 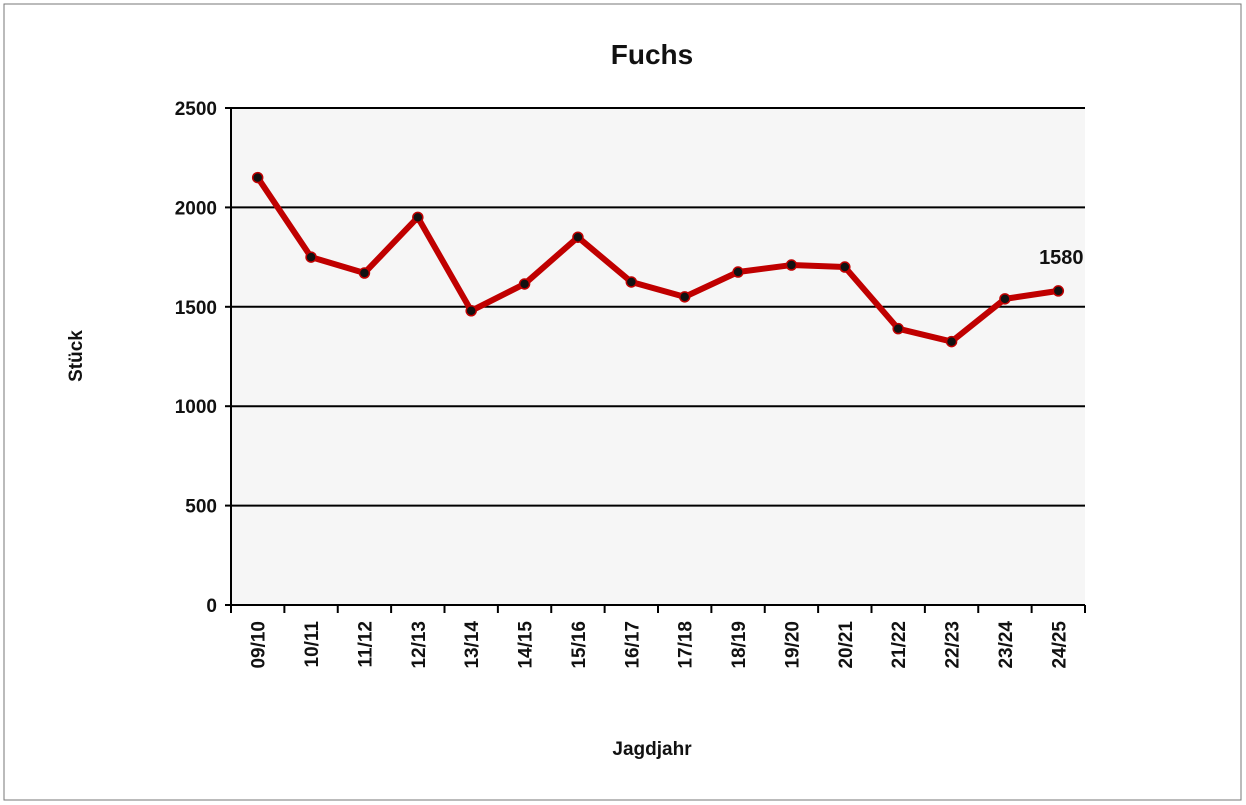 I want to click on x-tick-label: 10/11, so click(x=312, y=644).